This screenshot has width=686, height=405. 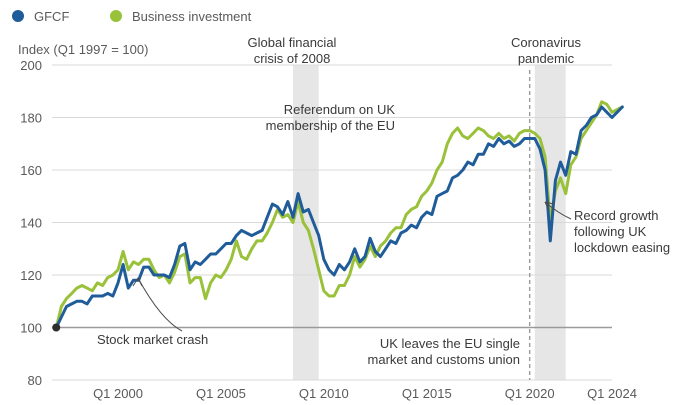 What do you see at coordinates (330, 125) in the screenshot?
I see `referendum-label-line-2: membership of the EU` at bounding box center [330, 125].